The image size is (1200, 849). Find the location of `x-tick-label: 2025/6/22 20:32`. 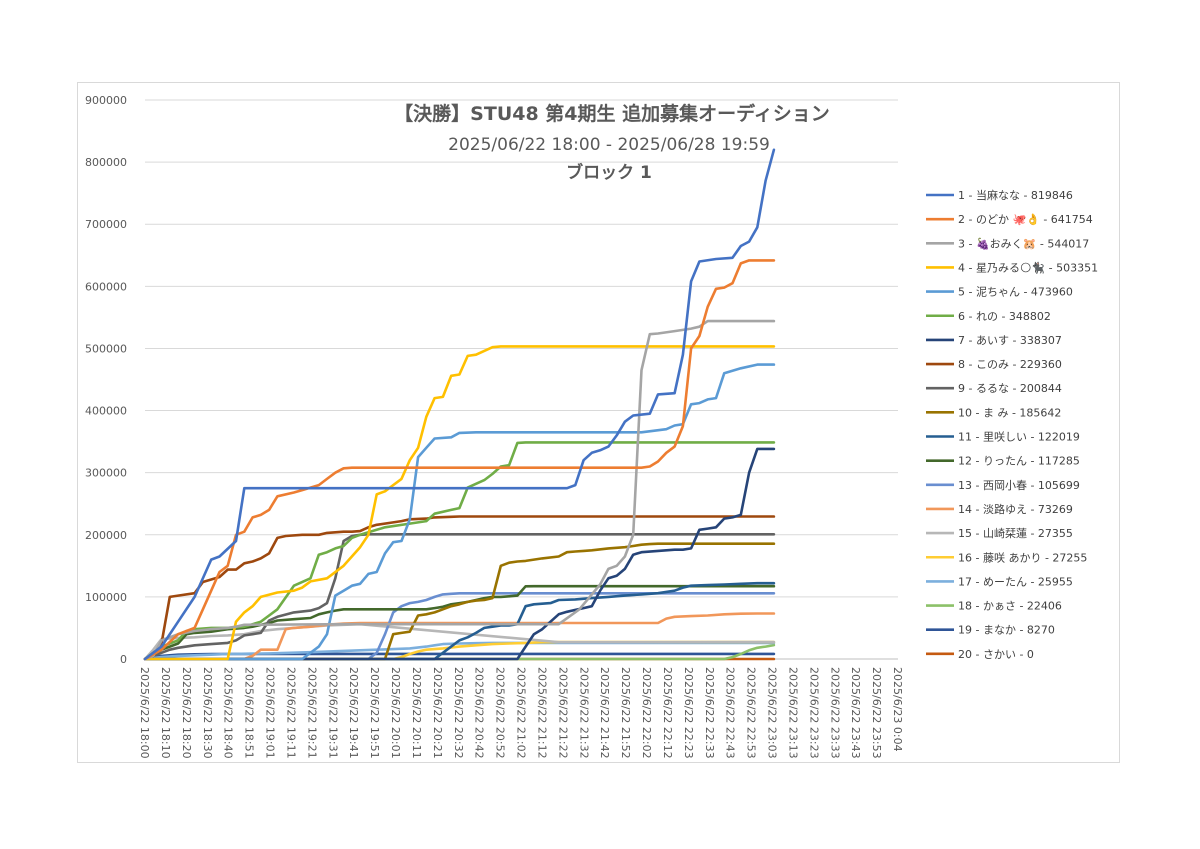

x-tick-label: 2025/6/22 20:32 is located at coordinates (458, 713).